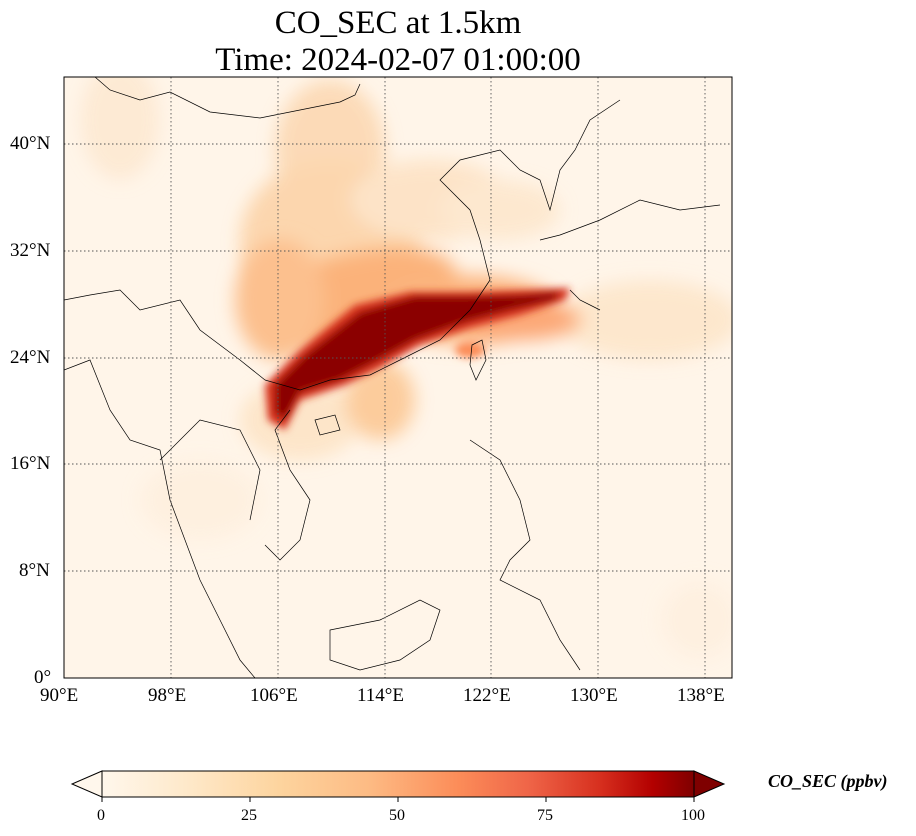  Describe the element at coordinates (828, 781) in the screenshot. I see `colorbar-label: CO_SEC (ppbv)` at that location.